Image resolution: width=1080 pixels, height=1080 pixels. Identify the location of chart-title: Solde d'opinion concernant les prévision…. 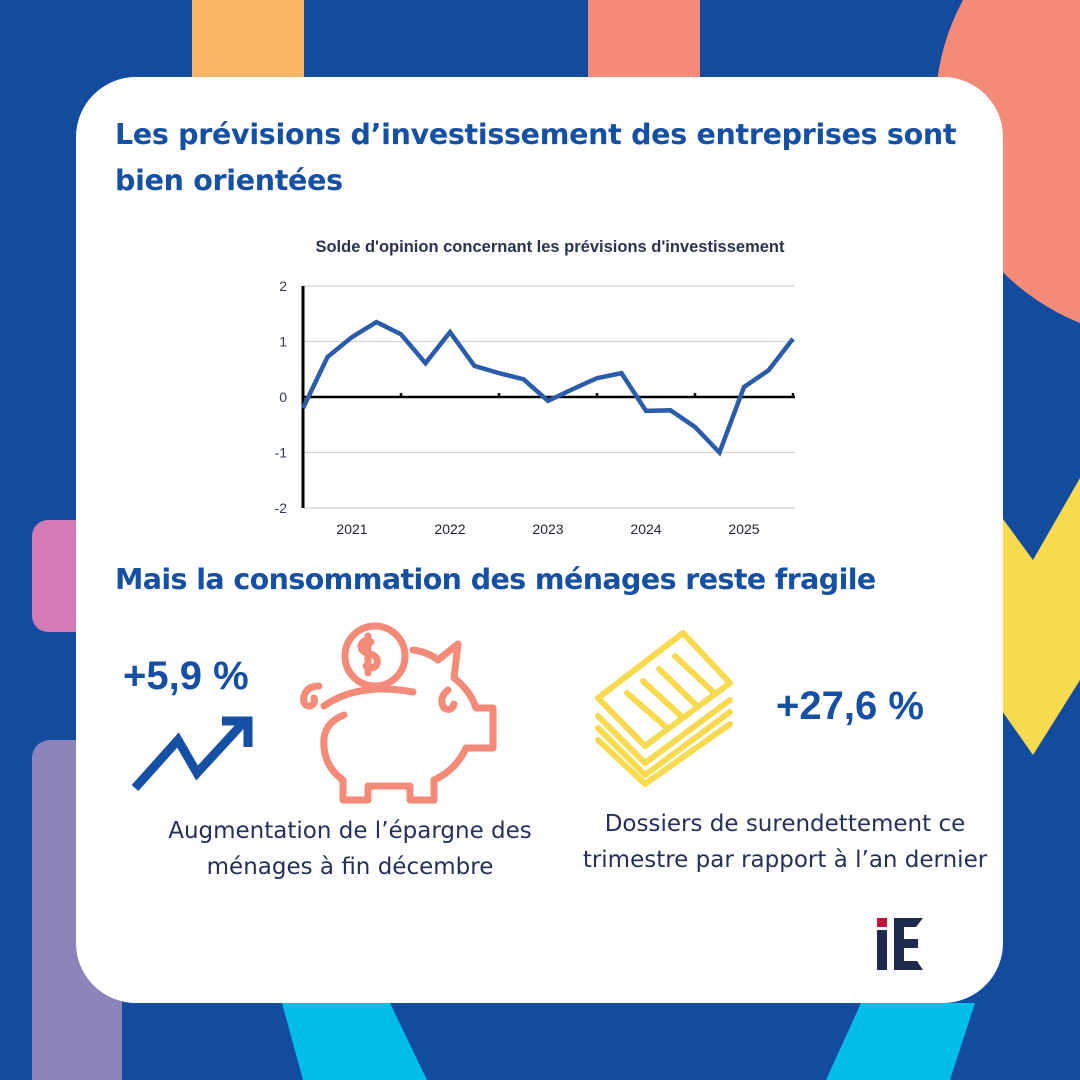
(550, 247).